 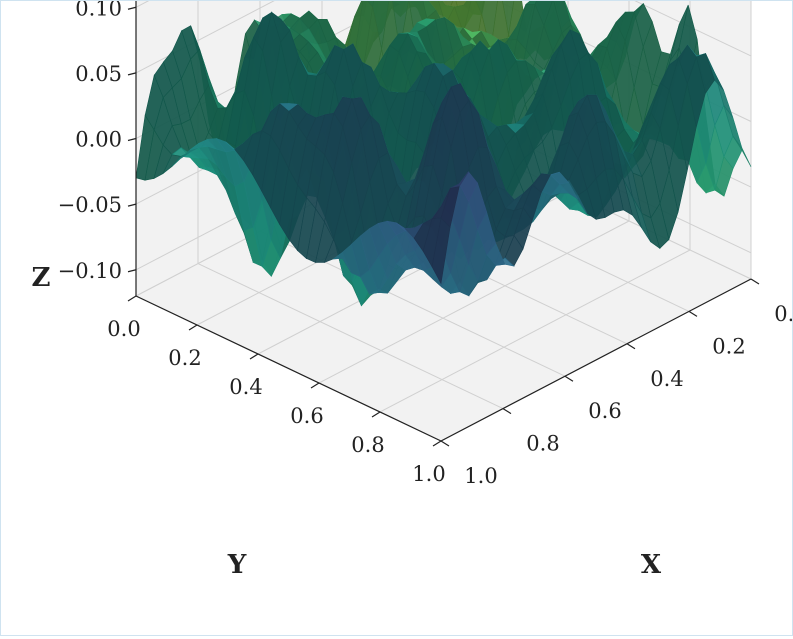 What do you see at coordinates (443, 37) in the screenshot?
I see `grid-line-z` at bounding box center [443, 37].